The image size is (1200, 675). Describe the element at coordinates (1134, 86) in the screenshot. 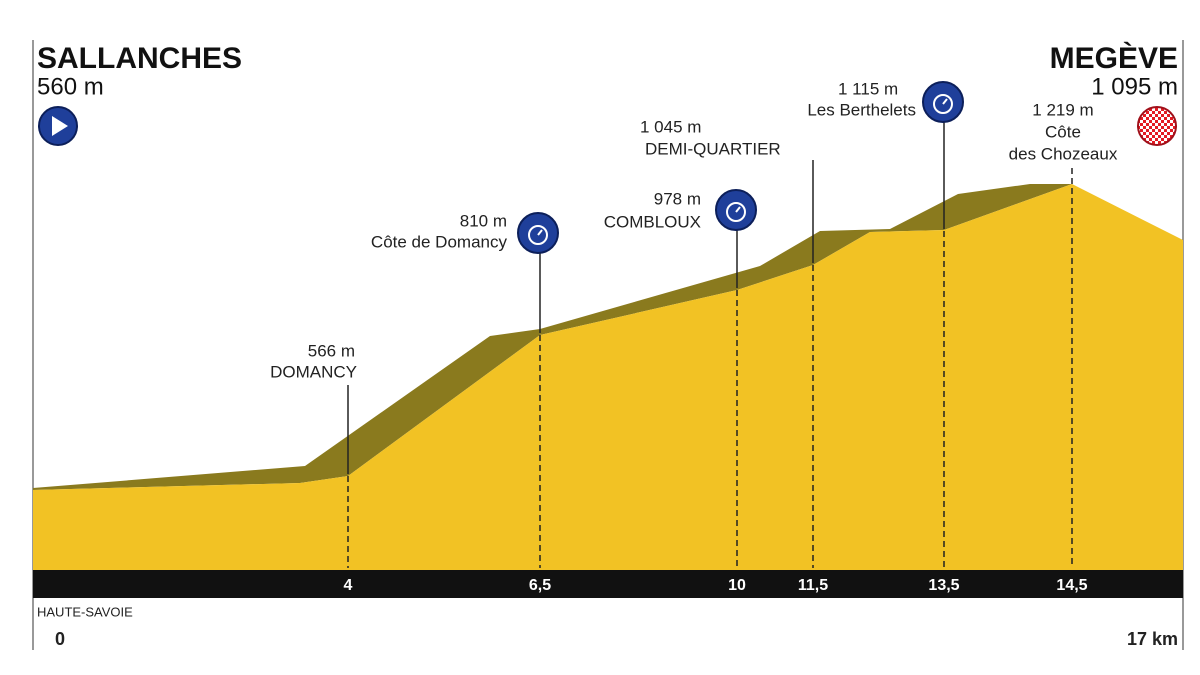

I see `finish-altitude: 1 095 m` at that location.